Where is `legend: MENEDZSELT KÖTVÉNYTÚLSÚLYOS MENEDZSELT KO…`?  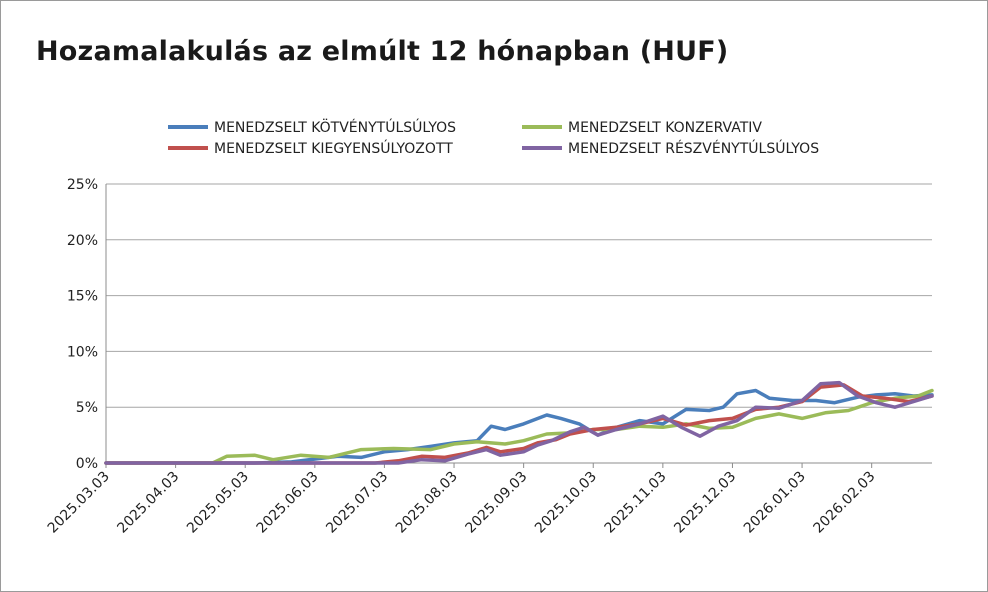
legend: MENEDZSELT KÖTVÉNYTÚLSÚLYOS MENEDZSELT KO… is located at coordinates (493, 137).